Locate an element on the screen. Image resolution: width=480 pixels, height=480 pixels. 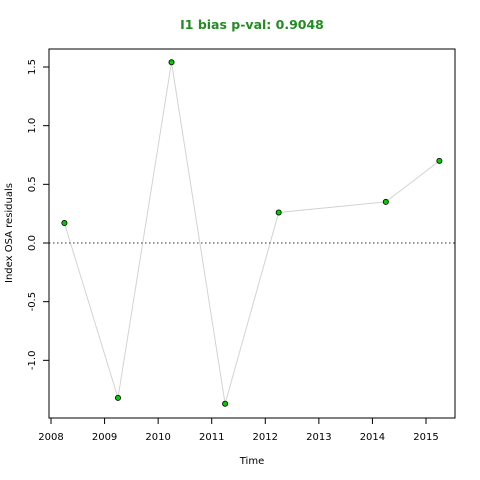
x-tick-label: 2009 is located at coordinates (104, 437).